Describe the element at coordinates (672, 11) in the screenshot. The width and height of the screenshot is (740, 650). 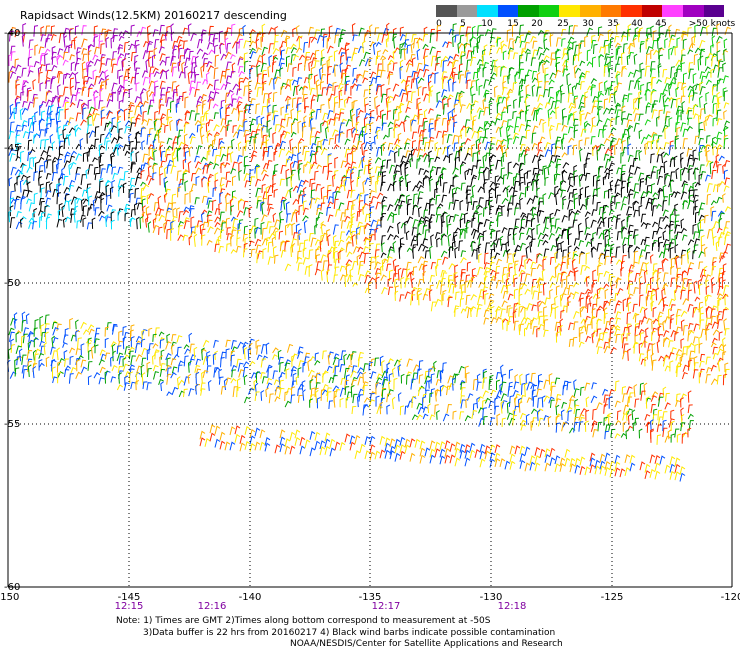
I see `legend-swatch` at that location.